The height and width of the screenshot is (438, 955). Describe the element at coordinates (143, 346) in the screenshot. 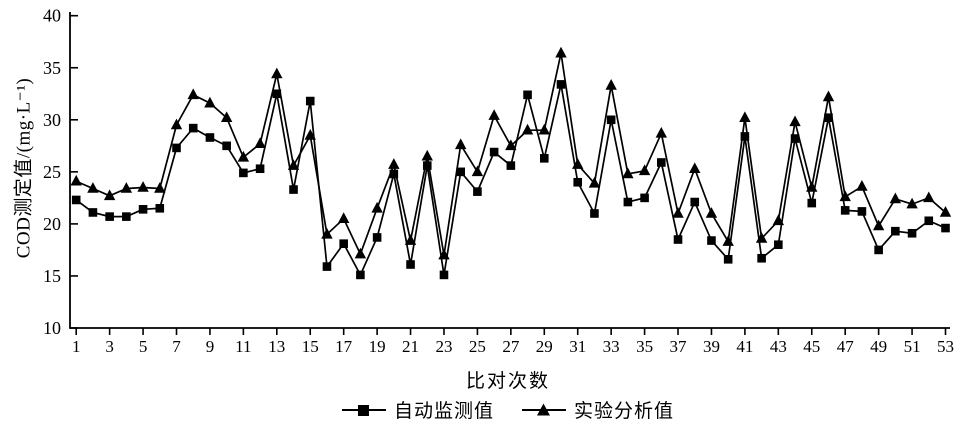

I see `x-tick-label: 5` at that location.